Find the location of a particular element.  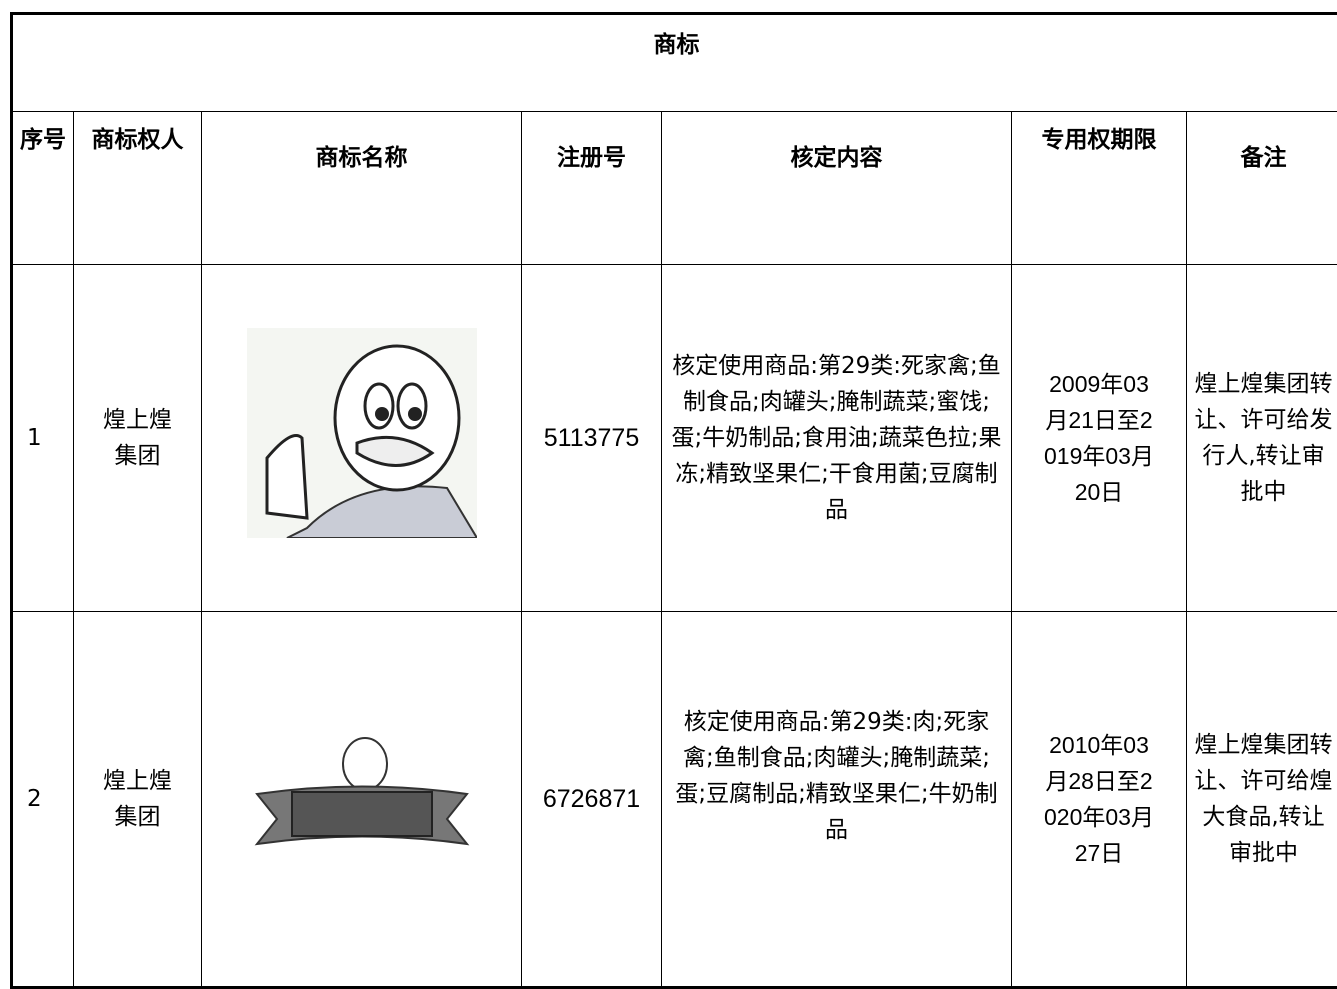

column-header: 专用权期限 is located at coordinates (1099, 188).